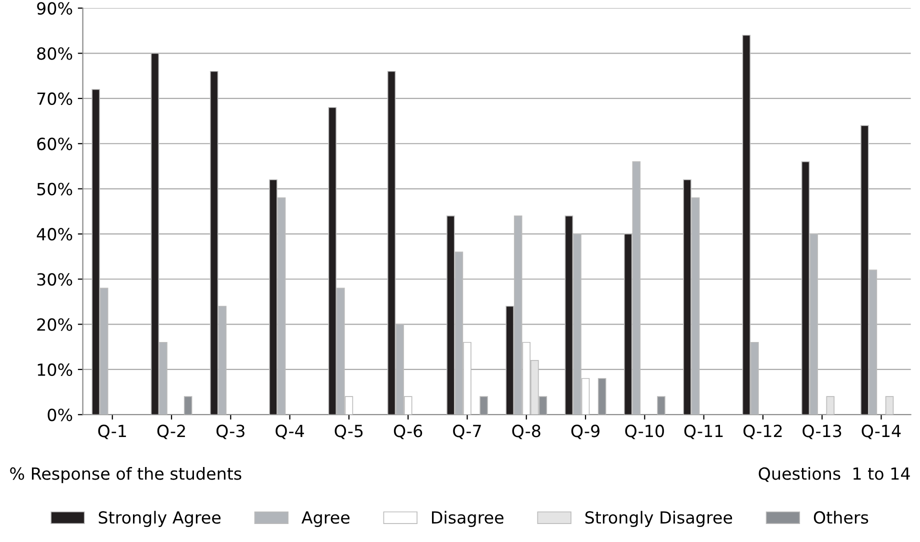  What do you see at coordinates (762, 432) in the screenshot?
I see `x-tick-label: Q-12` at bounding box center [762, 432].